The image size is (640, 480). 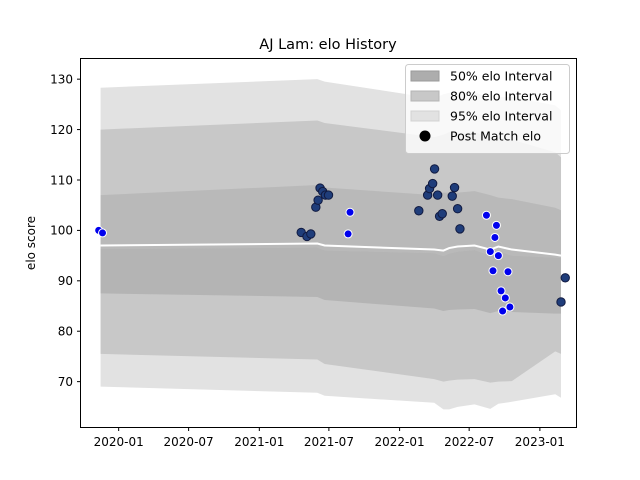 I want to click on legend-label: Post Match elo, so click(x=495, y=136).